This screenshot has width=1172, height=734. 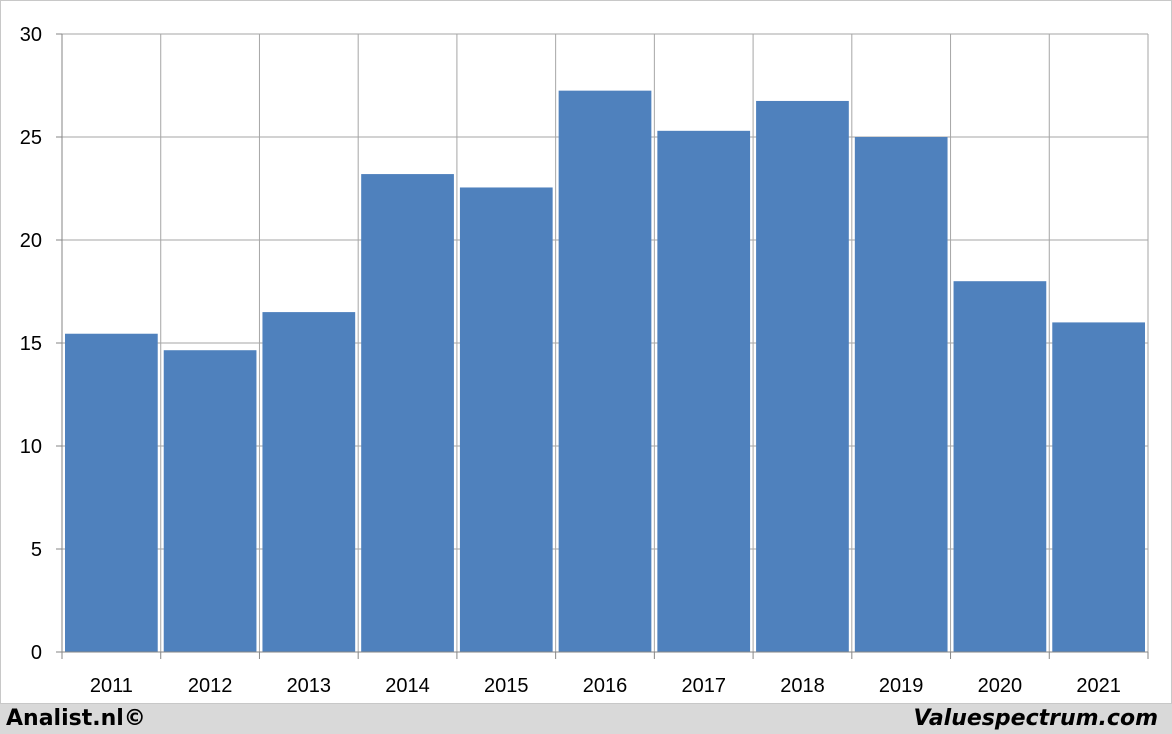 What do you see at coordinates (901, 686) in the screenshot?
I see `x-tick-label: 2019` at bounding box center [901, 686].